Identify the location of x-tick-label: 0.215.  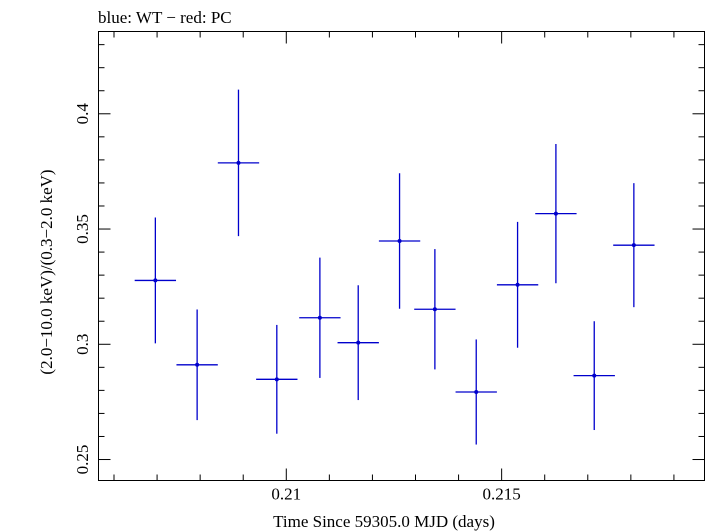
(502, 494).